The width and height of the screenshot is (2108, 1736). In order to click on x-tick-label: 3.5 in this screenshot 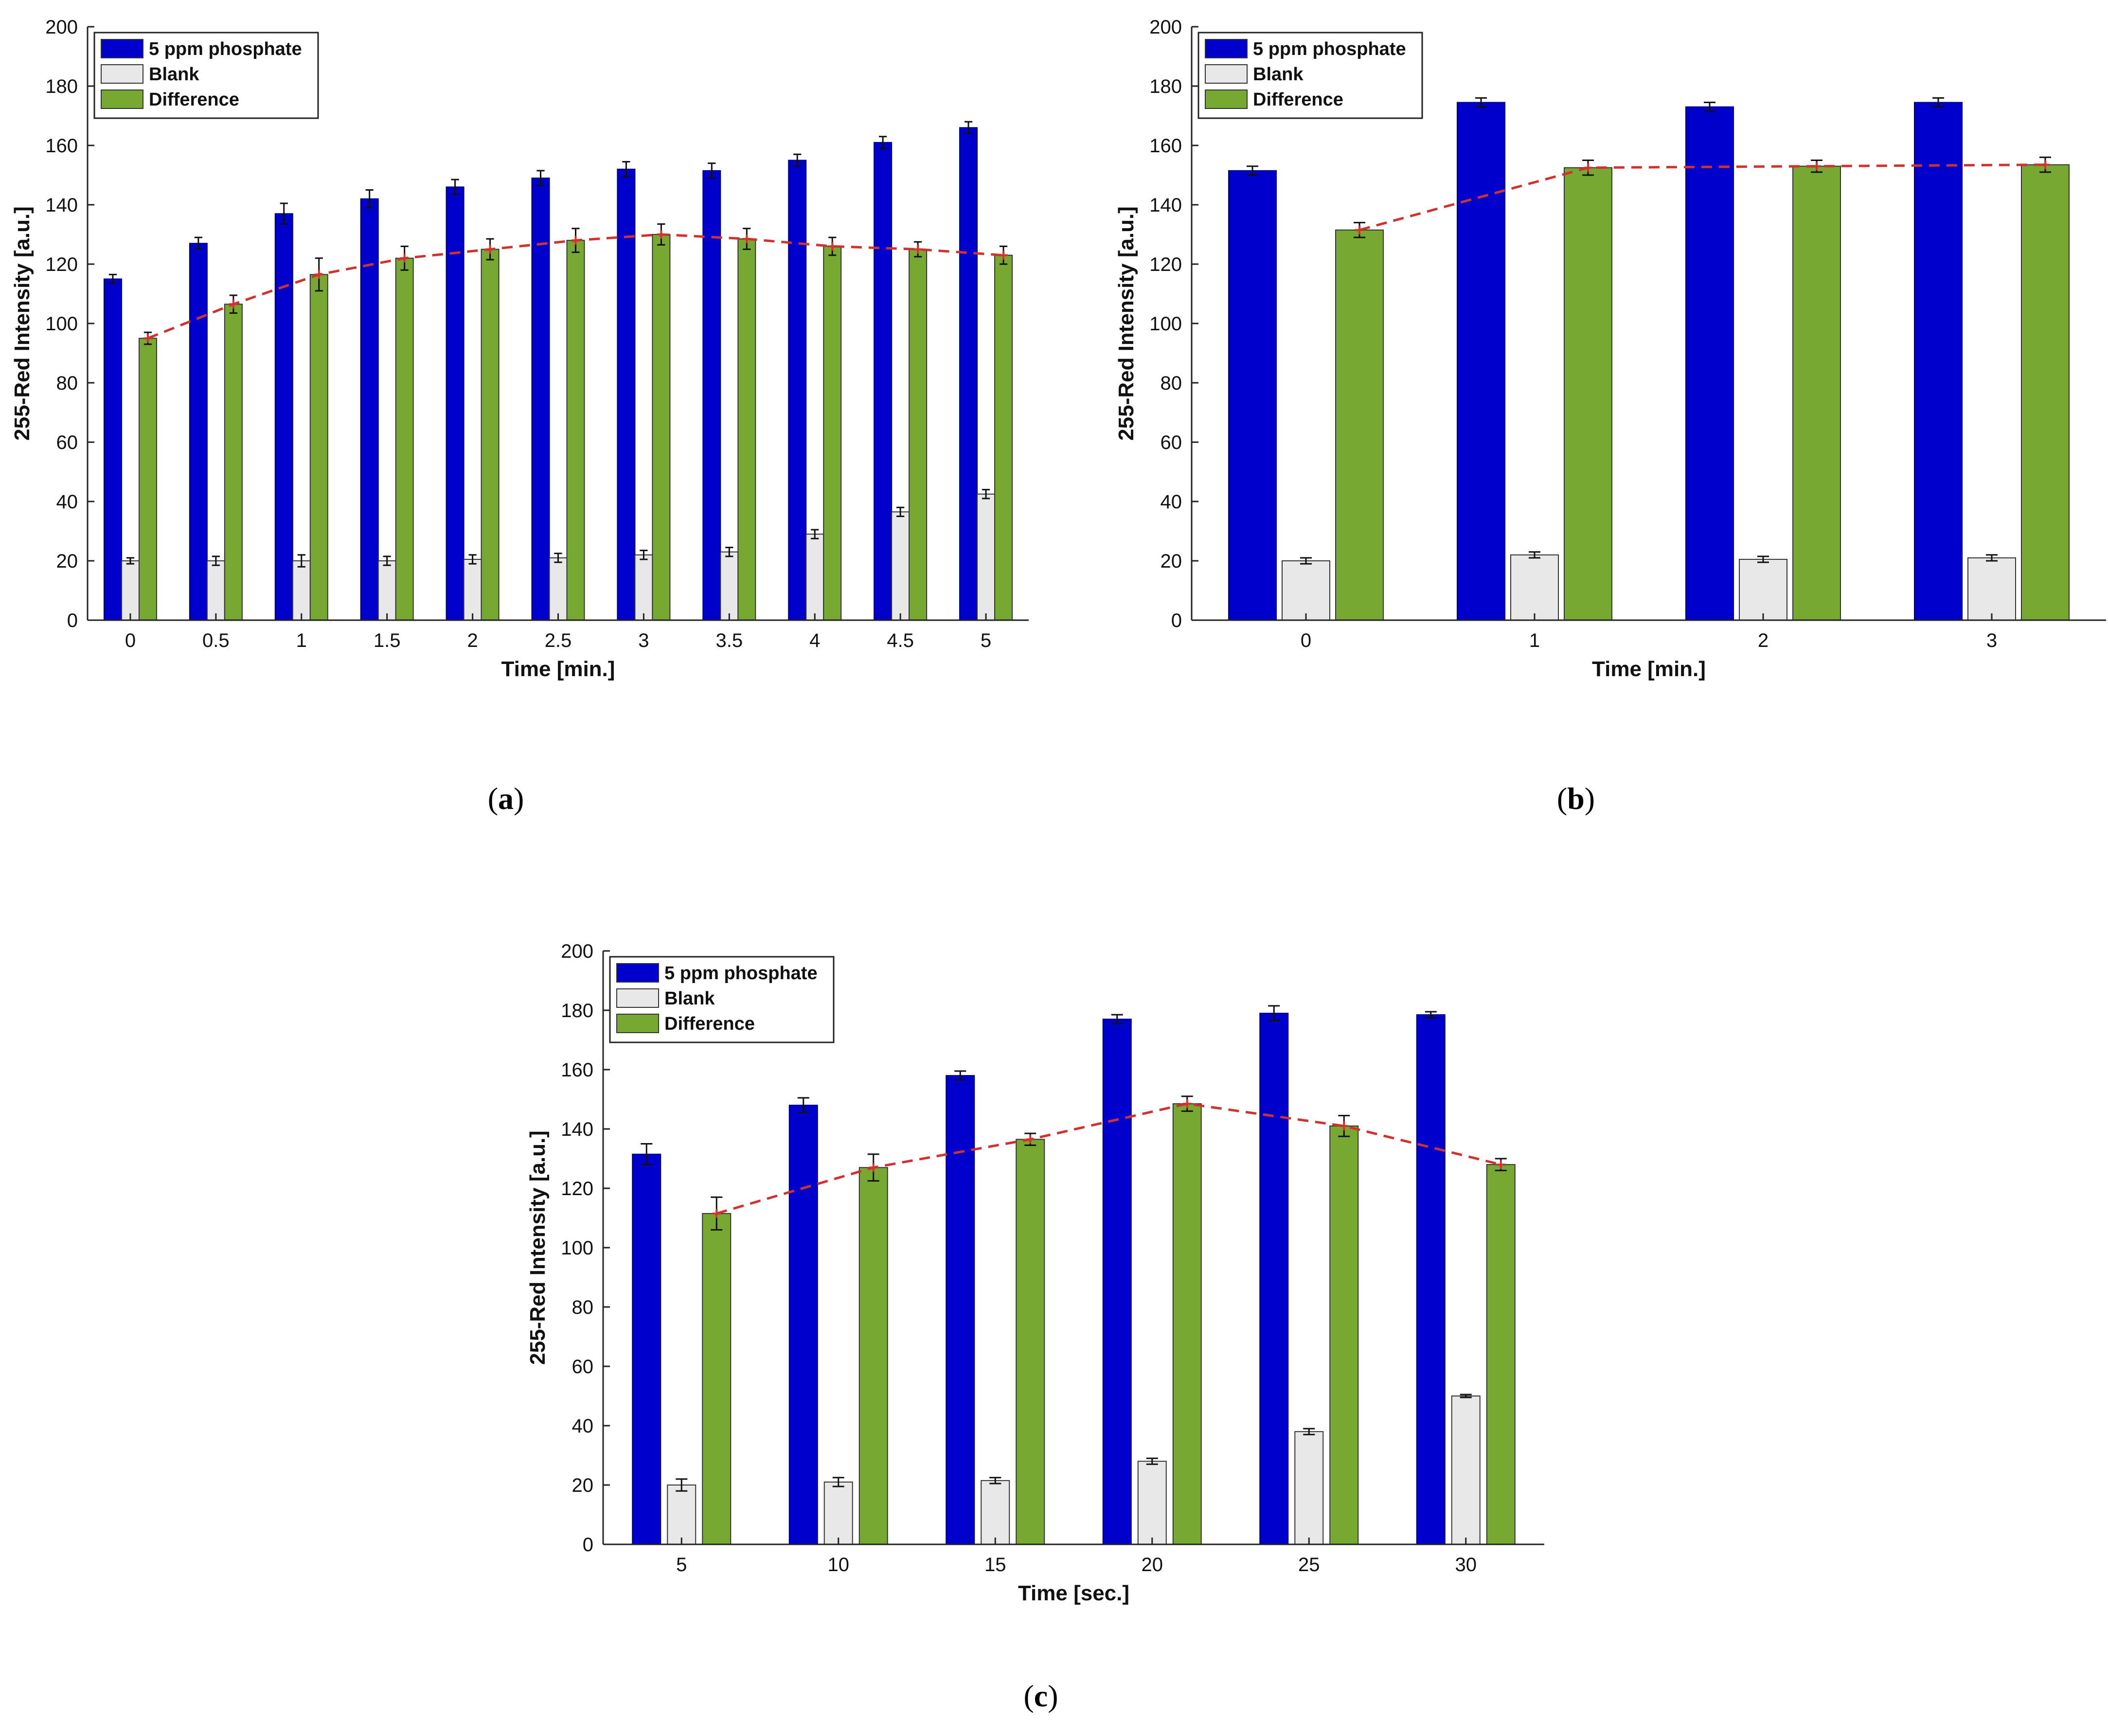, I will do `click(729, 640)`.